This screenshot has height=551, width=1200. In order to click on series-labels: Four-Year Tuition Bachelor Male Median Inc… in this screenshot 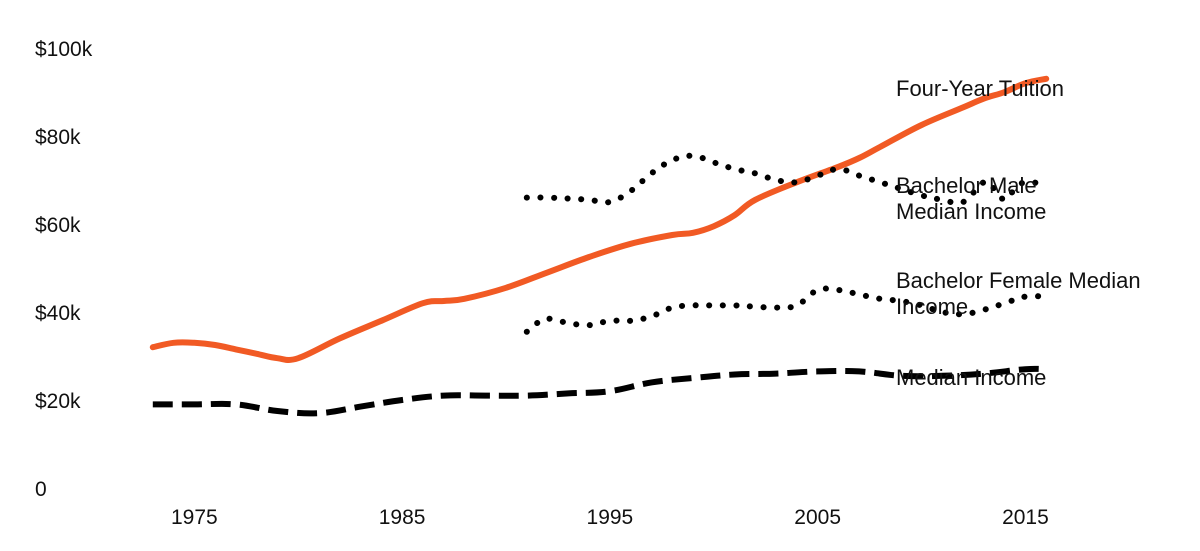, I will do `click(1018, 233)`.